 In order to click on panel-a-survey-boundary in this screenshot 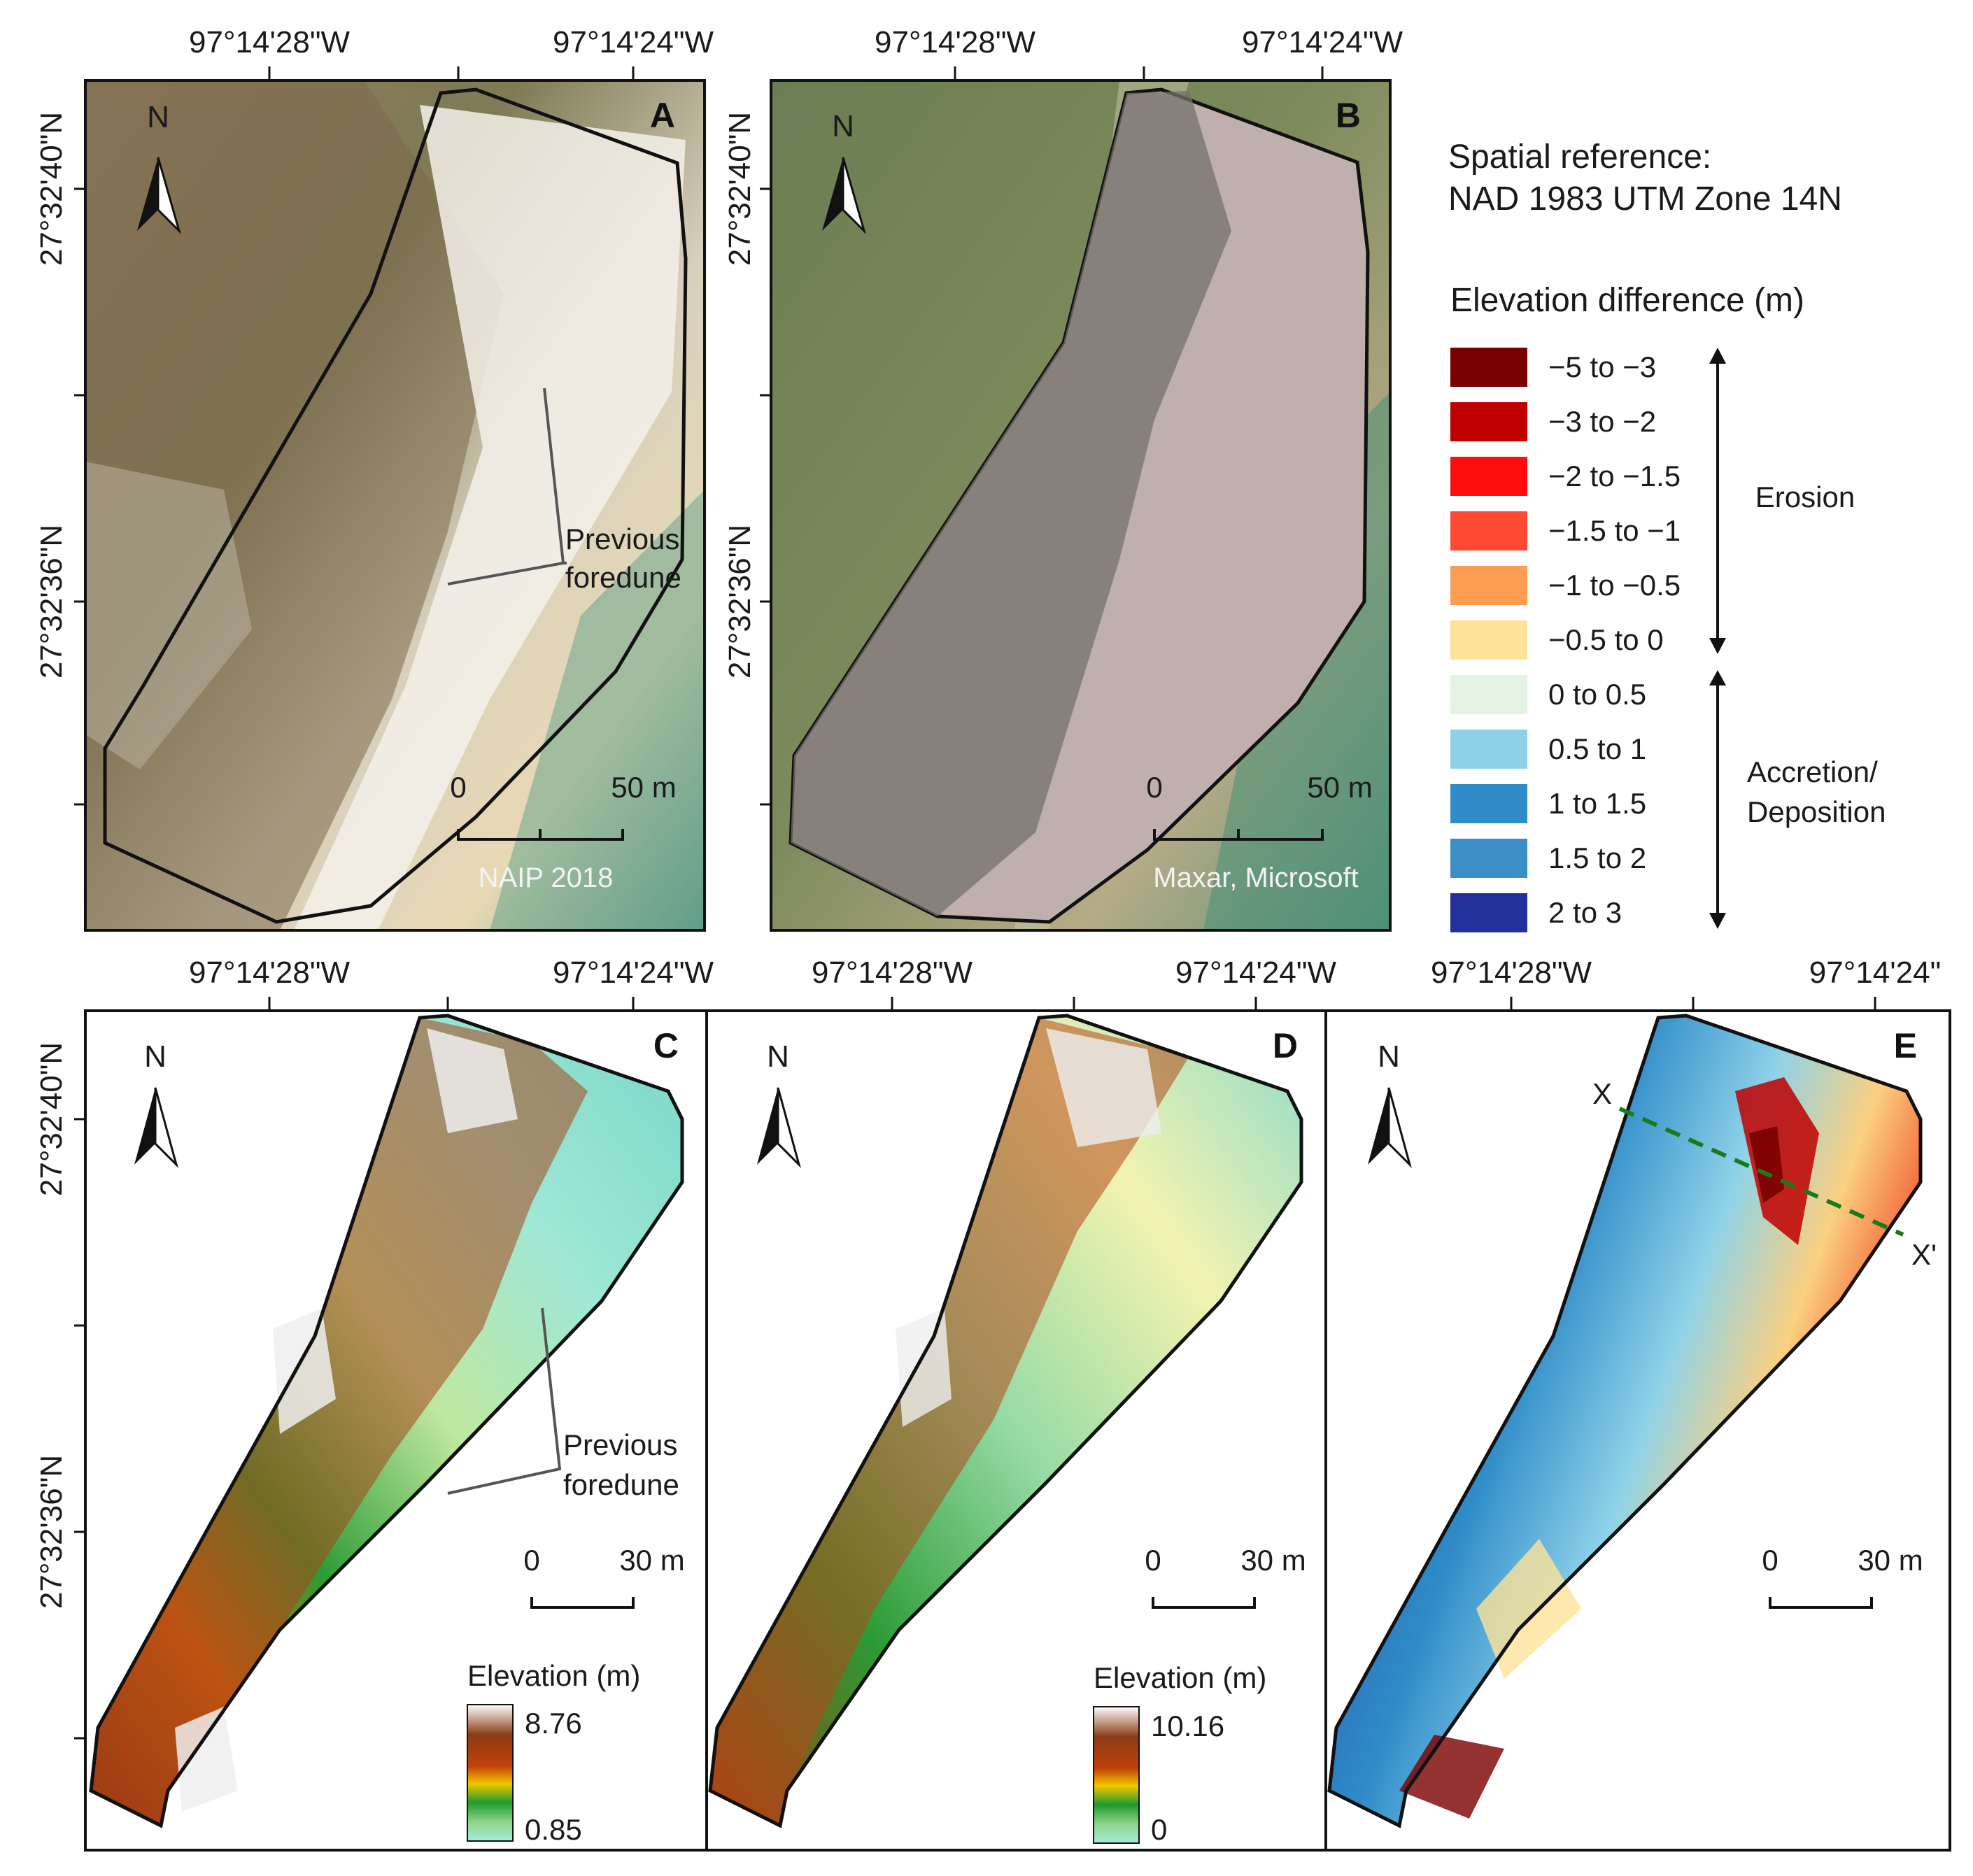, I will do `click(395, 505)`.